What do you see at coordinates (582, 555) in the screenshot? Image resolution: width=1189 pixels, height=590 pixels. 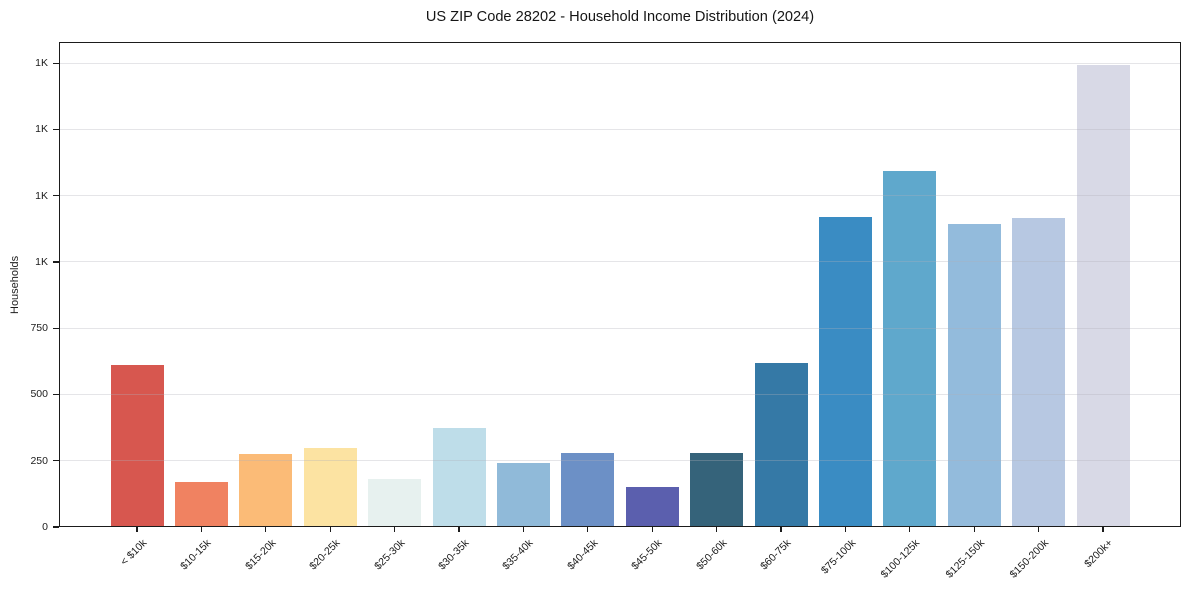 I see `x-tick-label: $40-45k` at bounding box center [582, 555].